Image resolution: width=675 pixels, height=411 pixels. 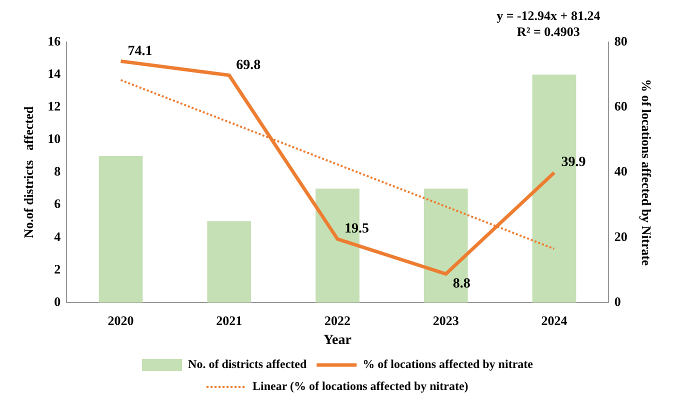 What do you see at coordinates (573, 162) in the screenshot?
I see `data-label: 39.9` at bounding box center [573, 162].